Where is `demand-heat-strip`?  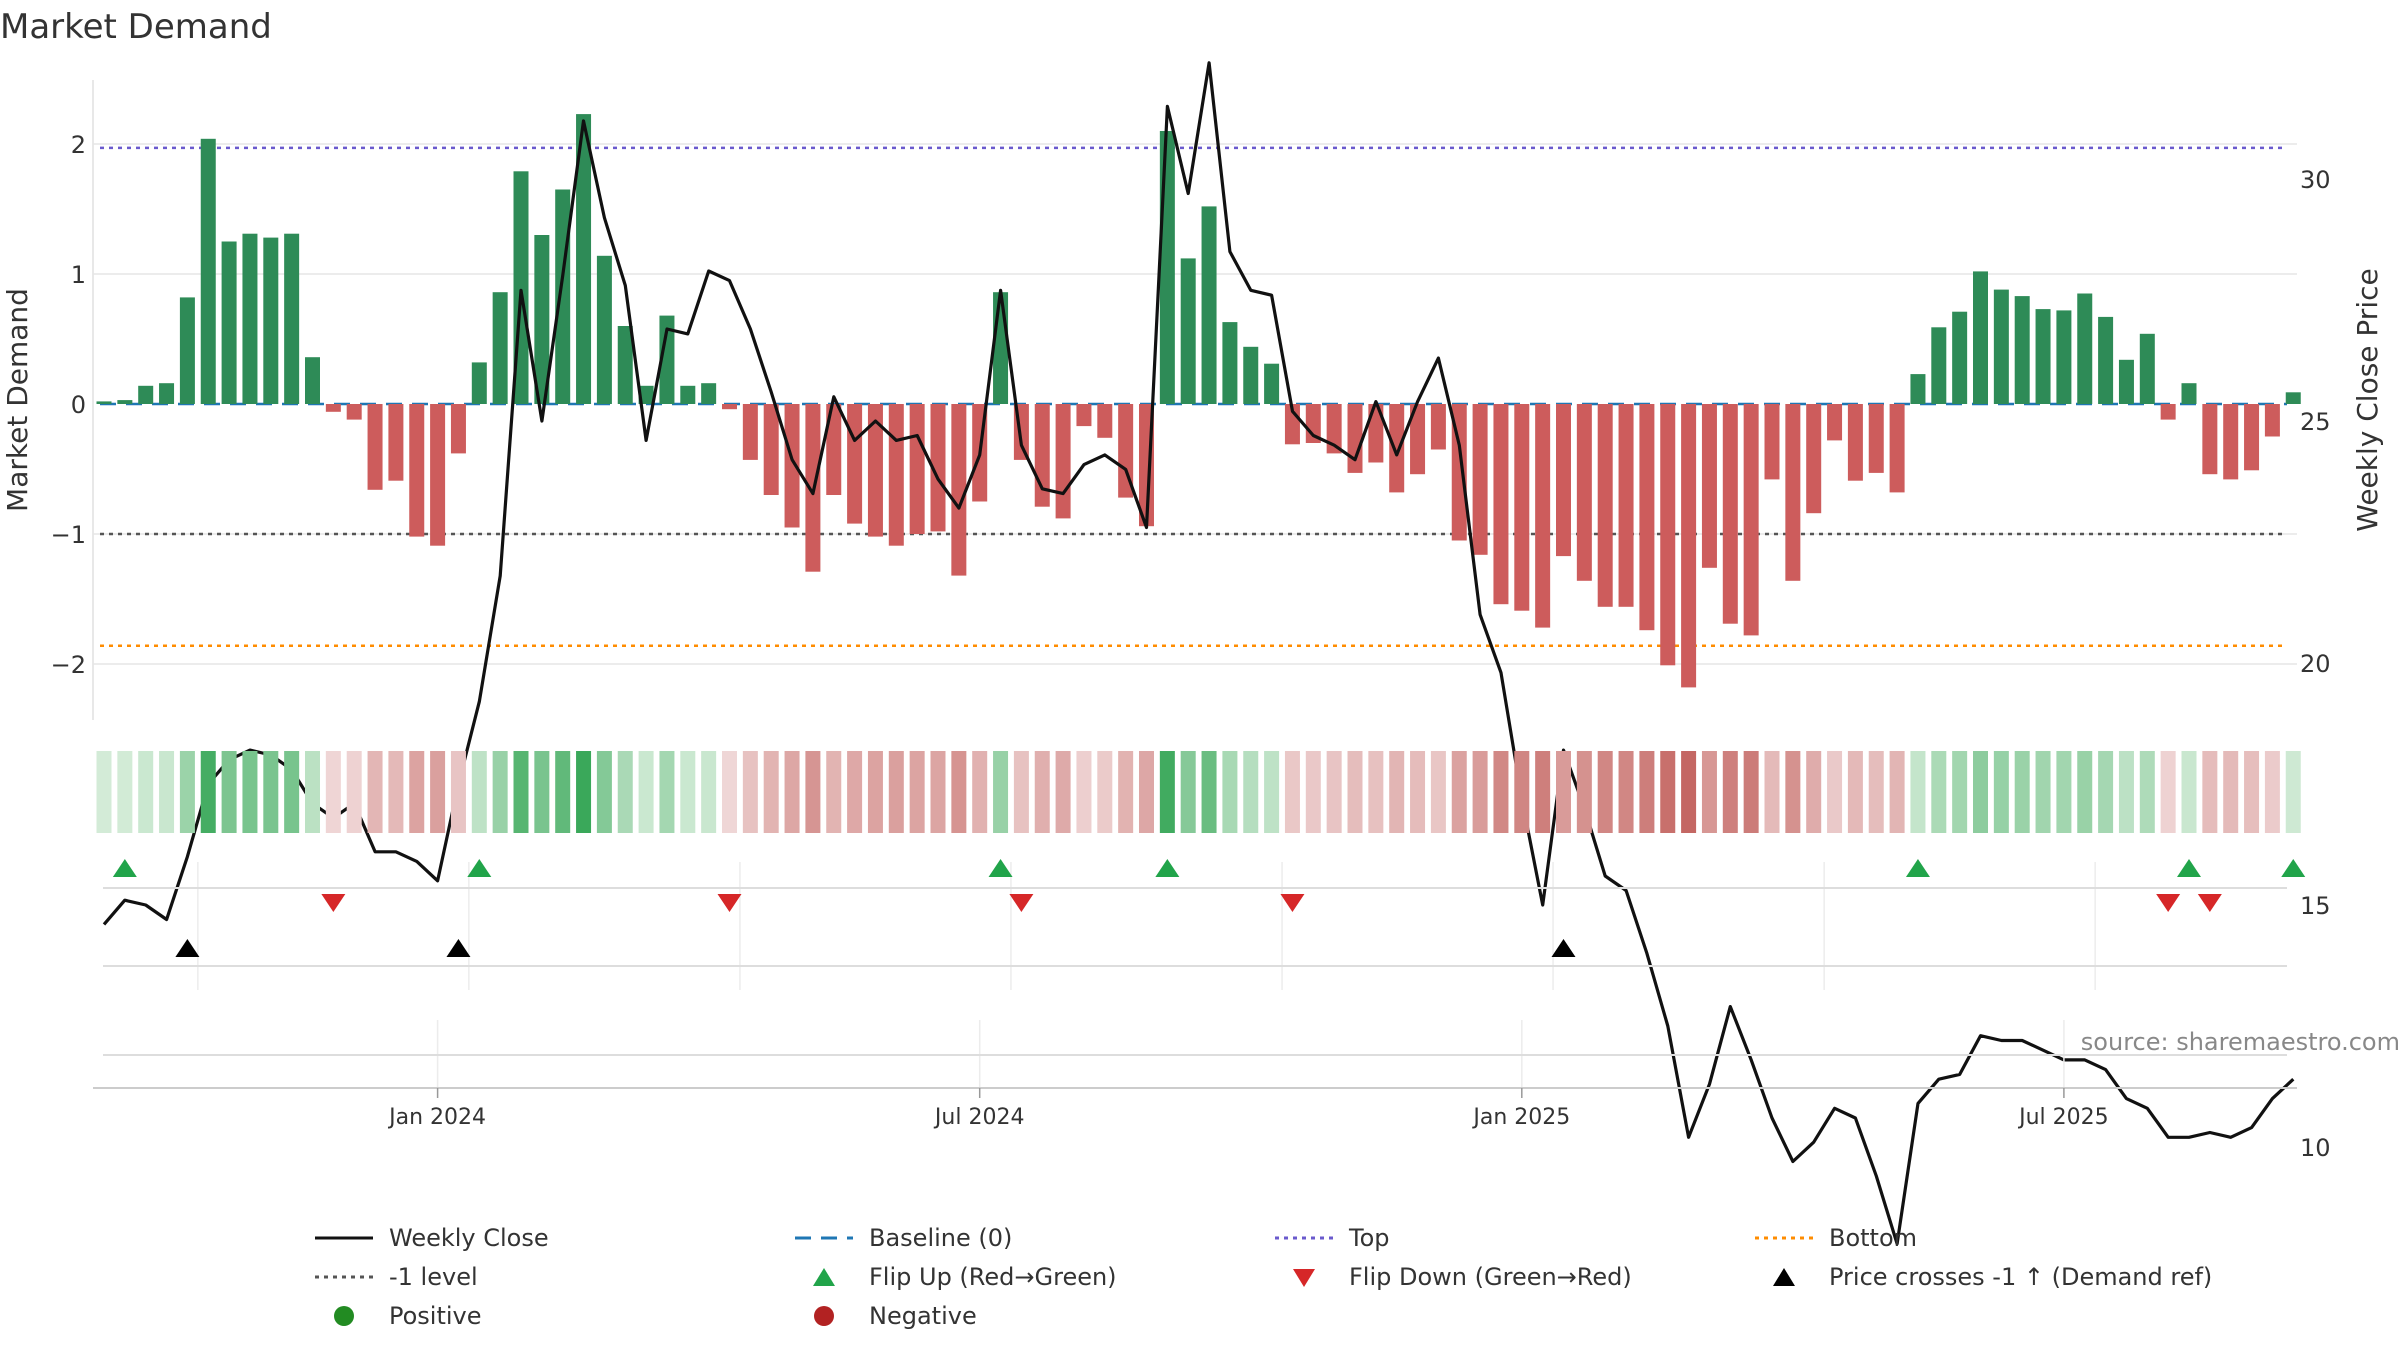 demand-heat-strip is located at coordinates (1198, 792).